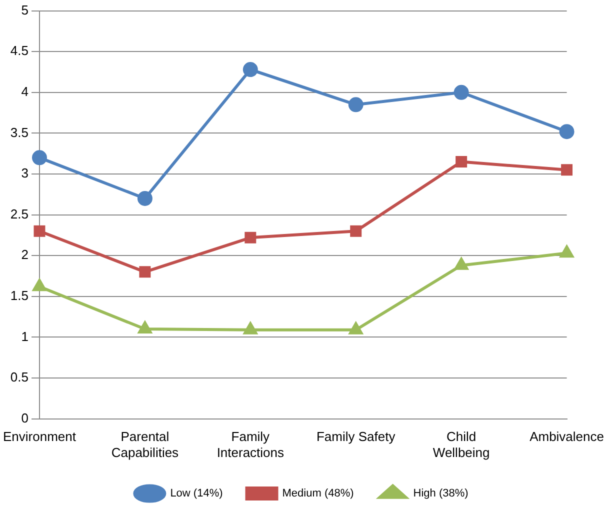 This screenshot has width=607, height=513. Describe the element at coordinates (24, 173) in the screenshot. I see `y-tick-label: 3` at that location.